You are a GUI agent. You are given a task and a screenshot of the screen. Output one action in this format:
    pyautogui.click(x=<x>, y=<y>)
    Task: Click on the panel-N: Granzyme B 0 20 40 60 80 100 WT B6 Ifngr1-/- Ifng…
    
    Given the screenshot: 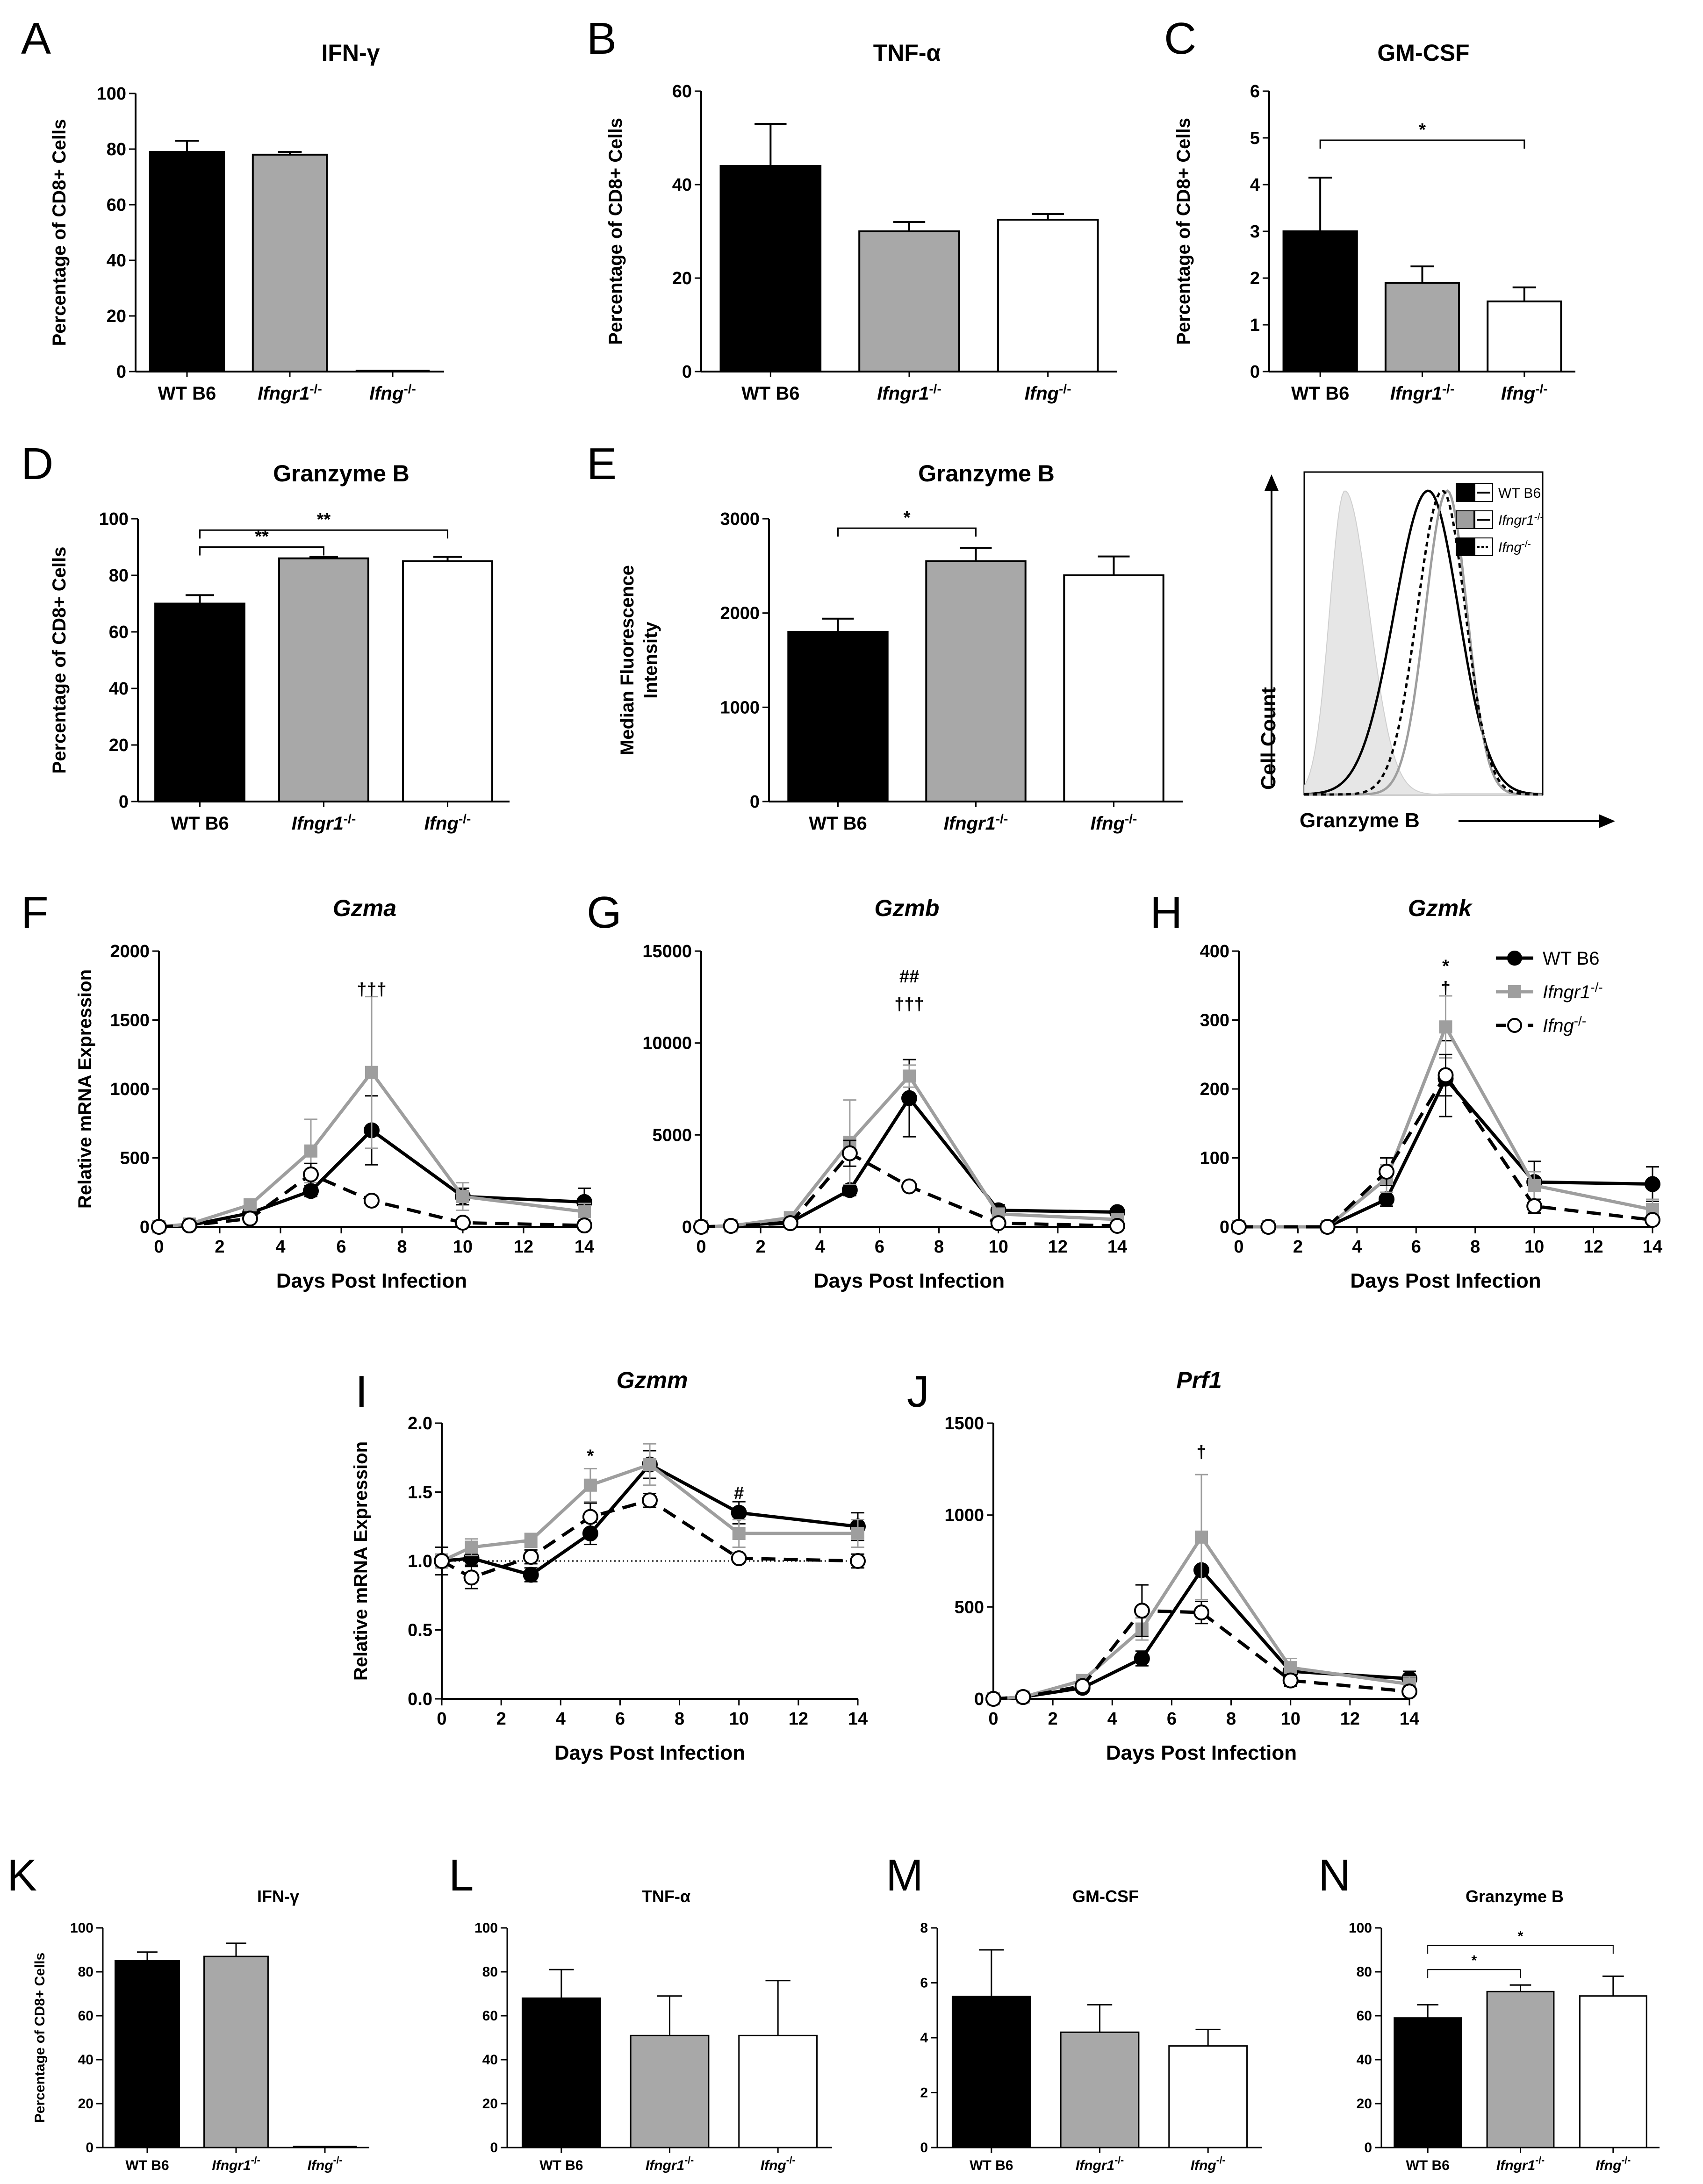 What is the action you would take?
    pyautogui.click(x=1504, y=2030)
    